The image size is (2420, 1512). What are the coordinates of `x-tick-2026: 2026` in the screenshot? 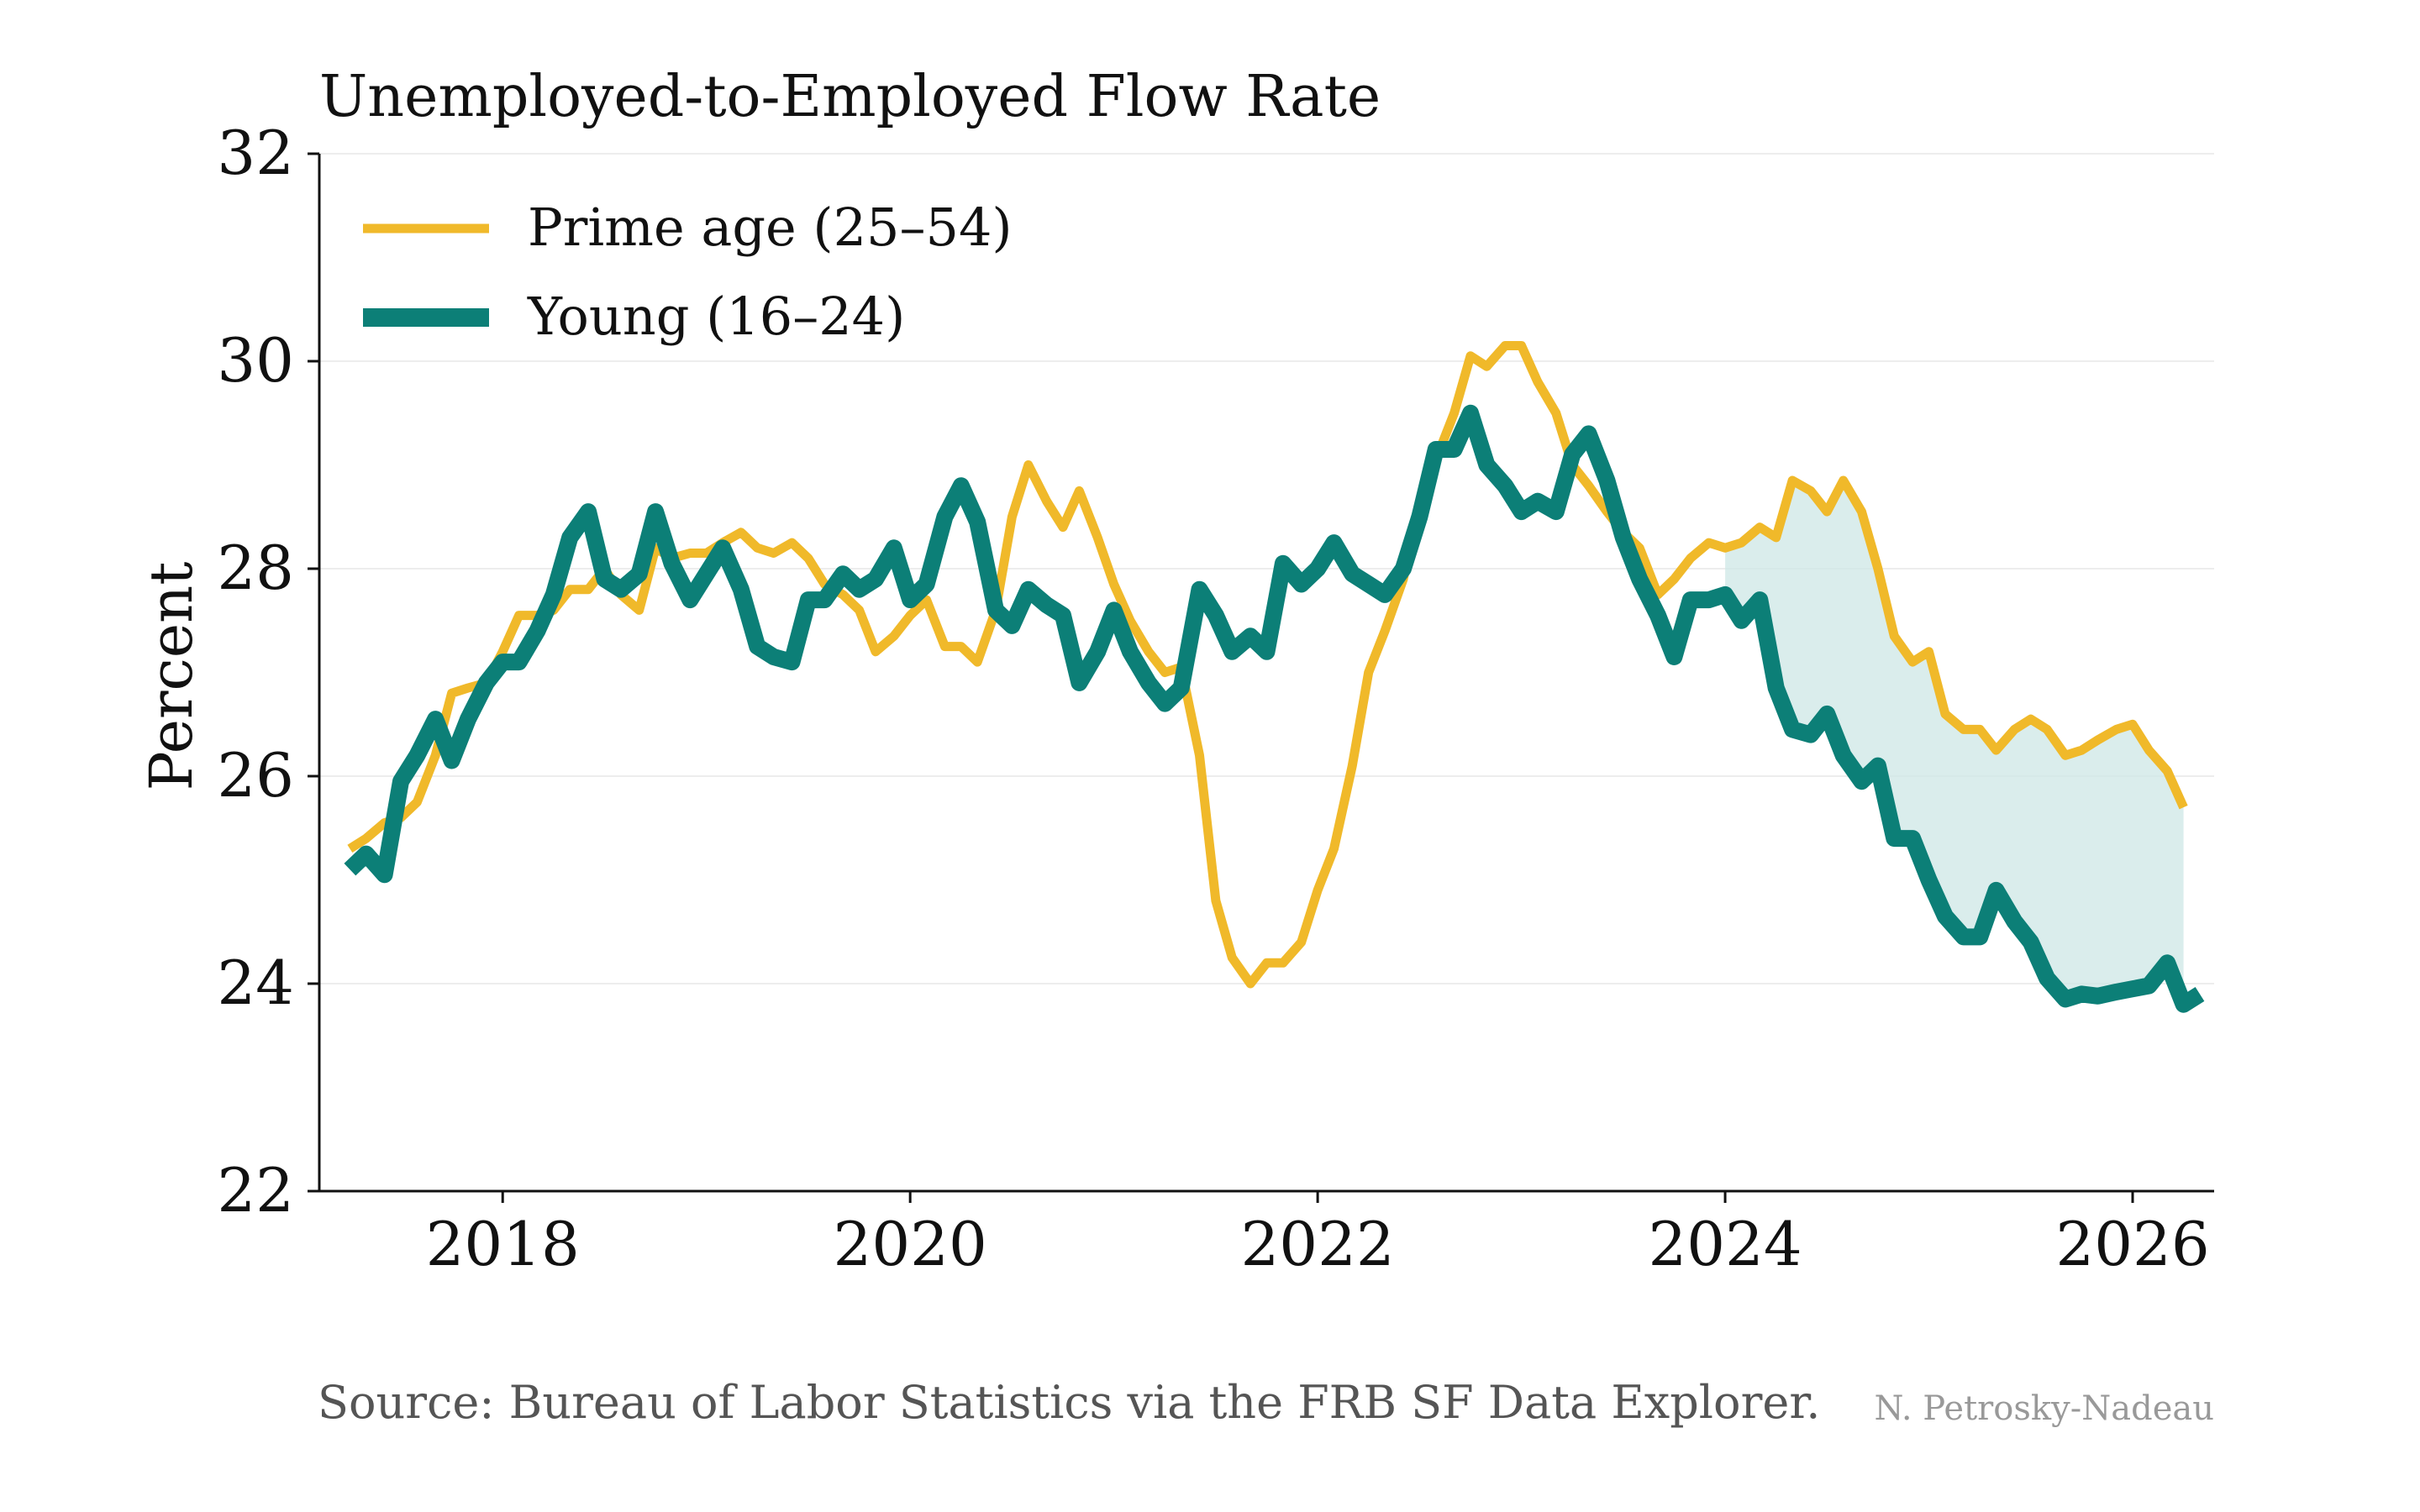 It's located at (2132, 1244).